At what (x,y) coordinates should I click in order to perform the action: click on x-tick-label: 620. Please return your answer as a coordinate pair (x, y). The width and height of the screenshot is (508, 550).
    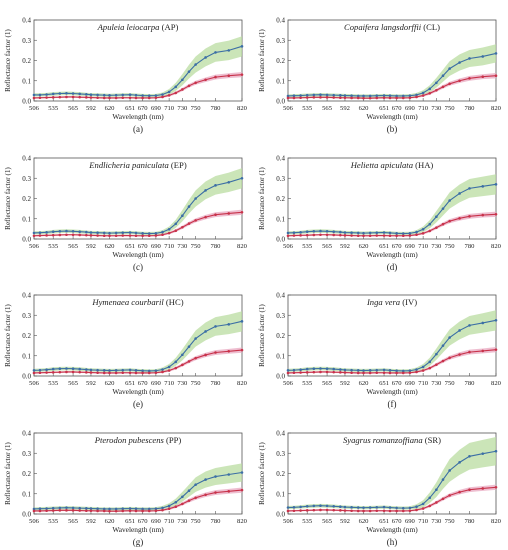
    Looking at the image, I should click on (364, 383).